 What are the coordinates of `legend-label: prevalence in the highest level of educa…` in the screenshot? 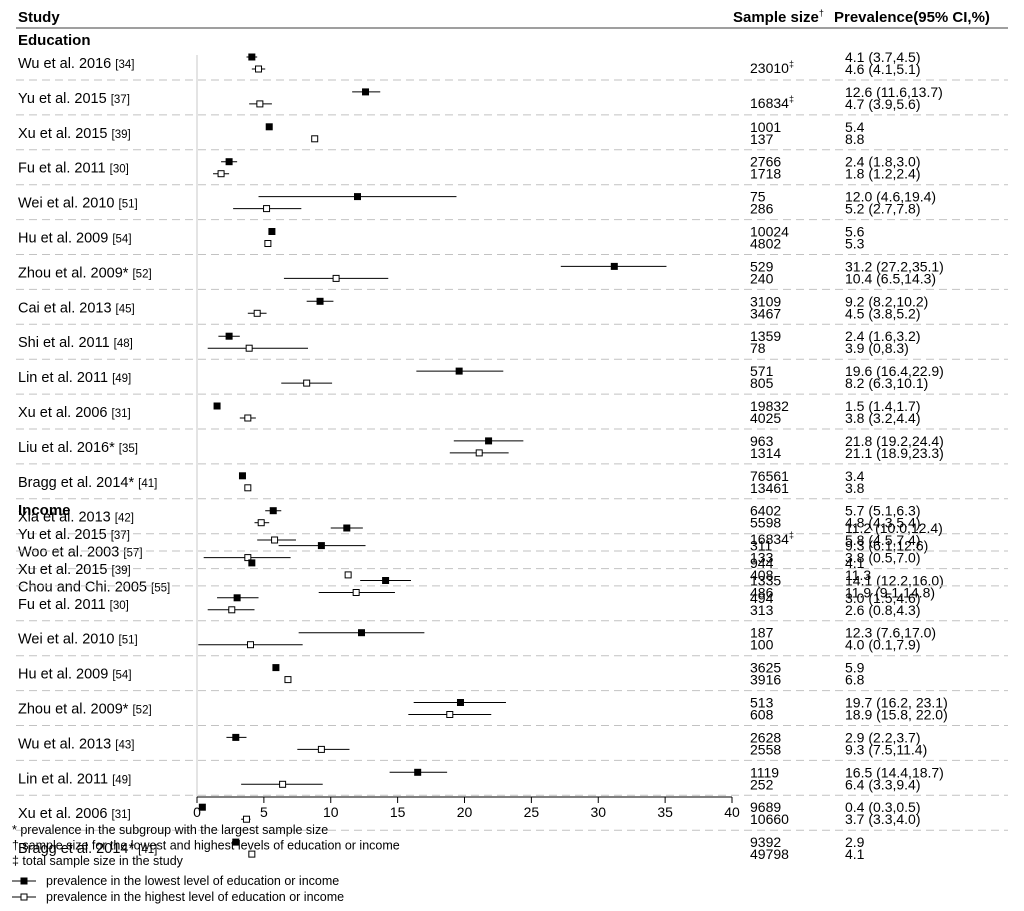 It's located at (195, 897).